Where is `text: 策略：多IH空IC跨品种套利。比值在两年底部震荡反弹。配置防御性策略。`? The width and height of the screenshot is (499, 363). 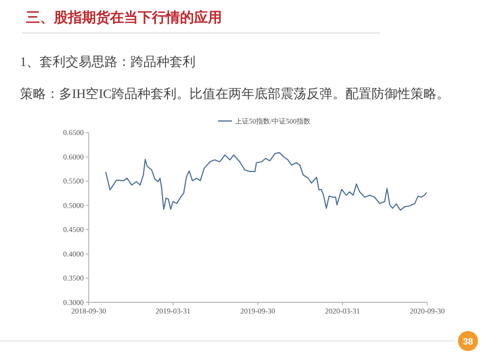 text: 策略：多IH空IC跨品种套利。比值在两年底部震荡反弹。配置防御性策略。 is located at coordinates (235, 93).